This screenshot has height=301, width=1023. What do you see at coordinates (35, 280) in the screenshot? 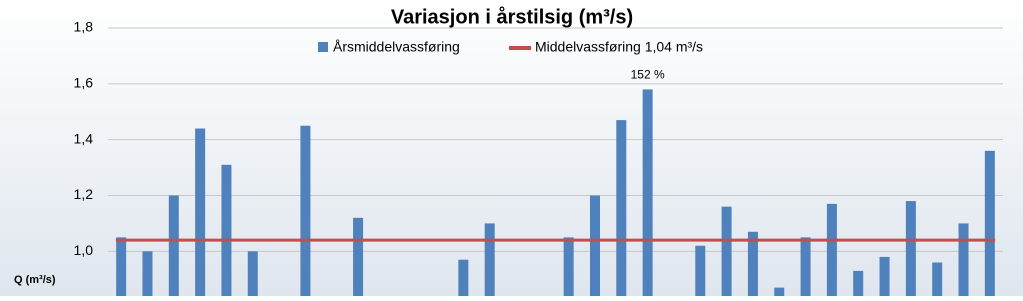
I see `y-axis-label: Q (m³/s)` at bounding box center [35, 280].